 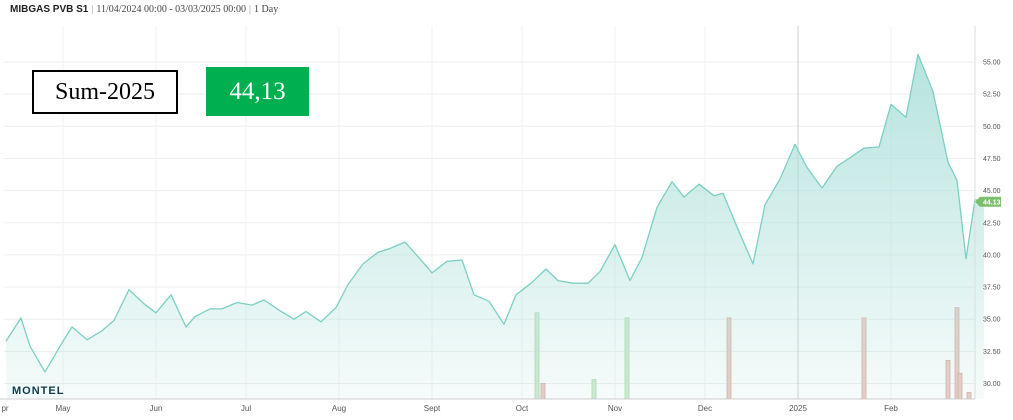 What do you see at coordinates (992, 95) in the screenshot?
I see `y-tick-label: 52.50` at bounding box center [992, 95].